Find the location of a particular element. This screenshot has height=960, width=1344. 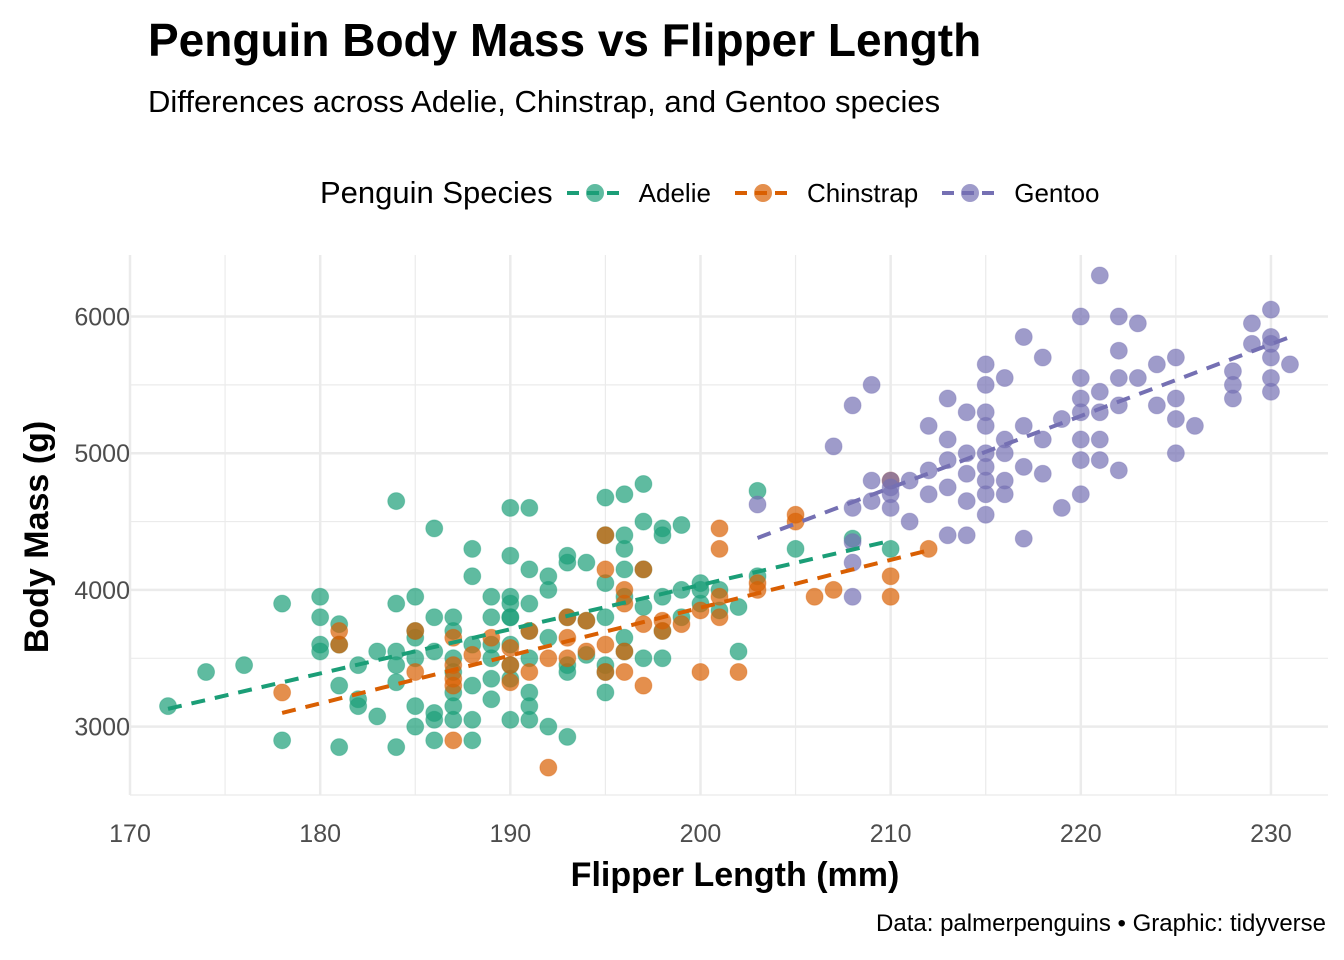

x-tick-label: 170 is located at coordinates (130, 834).